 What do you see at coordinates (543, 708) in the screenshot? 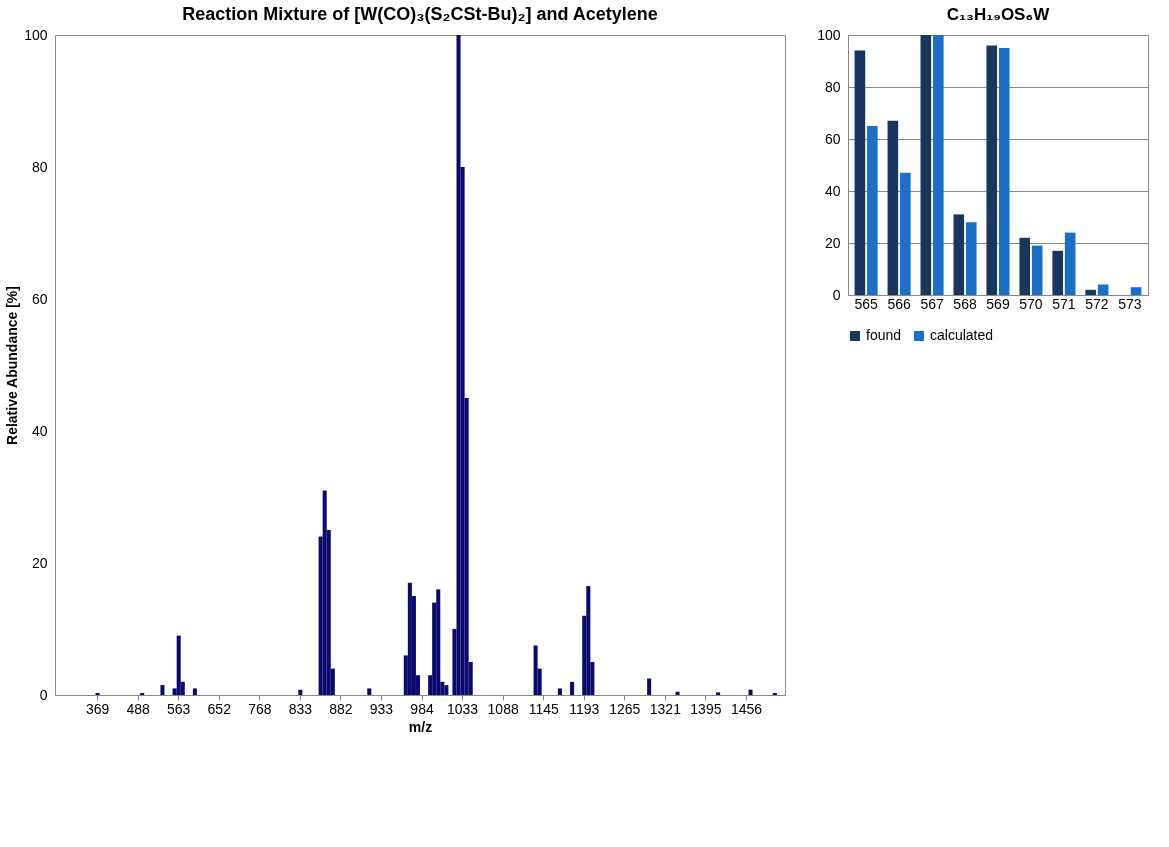
I see `x-tick-label: 1145` at bounding box center [543, 708].